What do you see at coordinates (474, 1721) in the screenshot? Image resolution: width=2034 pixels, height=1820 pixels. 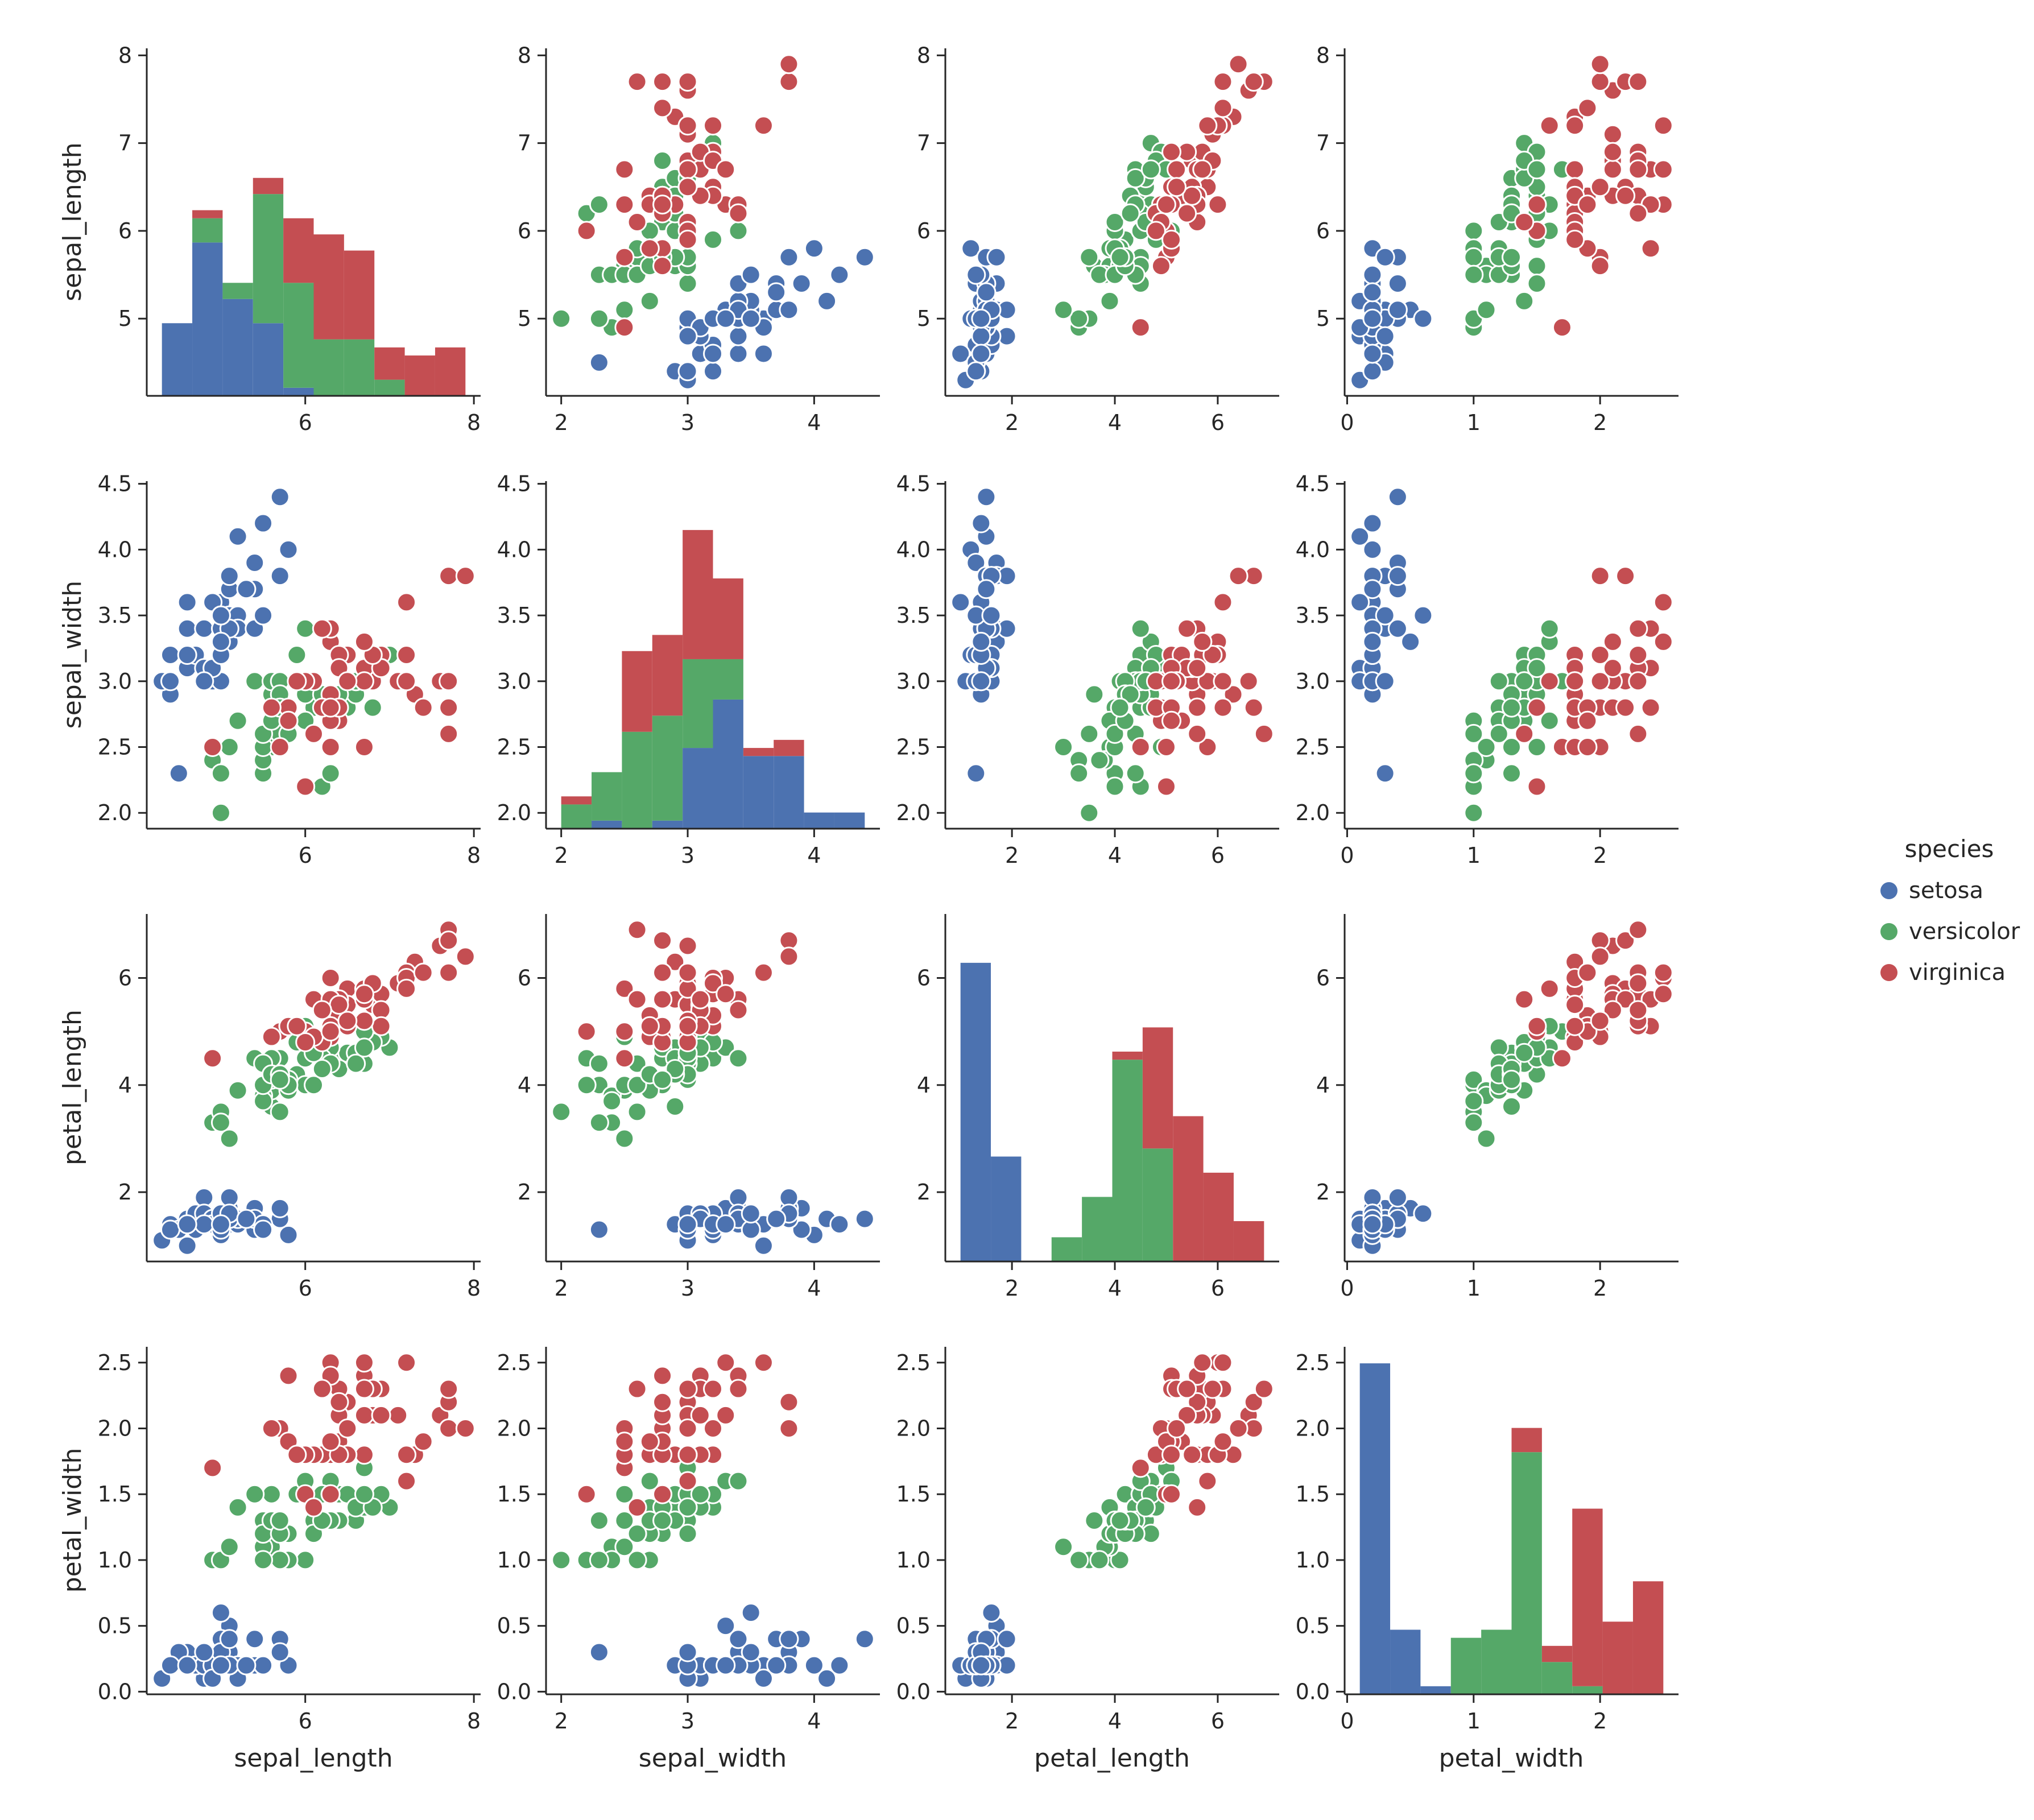 I see `x-tick-label: 8` at bounding box center [474, 1721].